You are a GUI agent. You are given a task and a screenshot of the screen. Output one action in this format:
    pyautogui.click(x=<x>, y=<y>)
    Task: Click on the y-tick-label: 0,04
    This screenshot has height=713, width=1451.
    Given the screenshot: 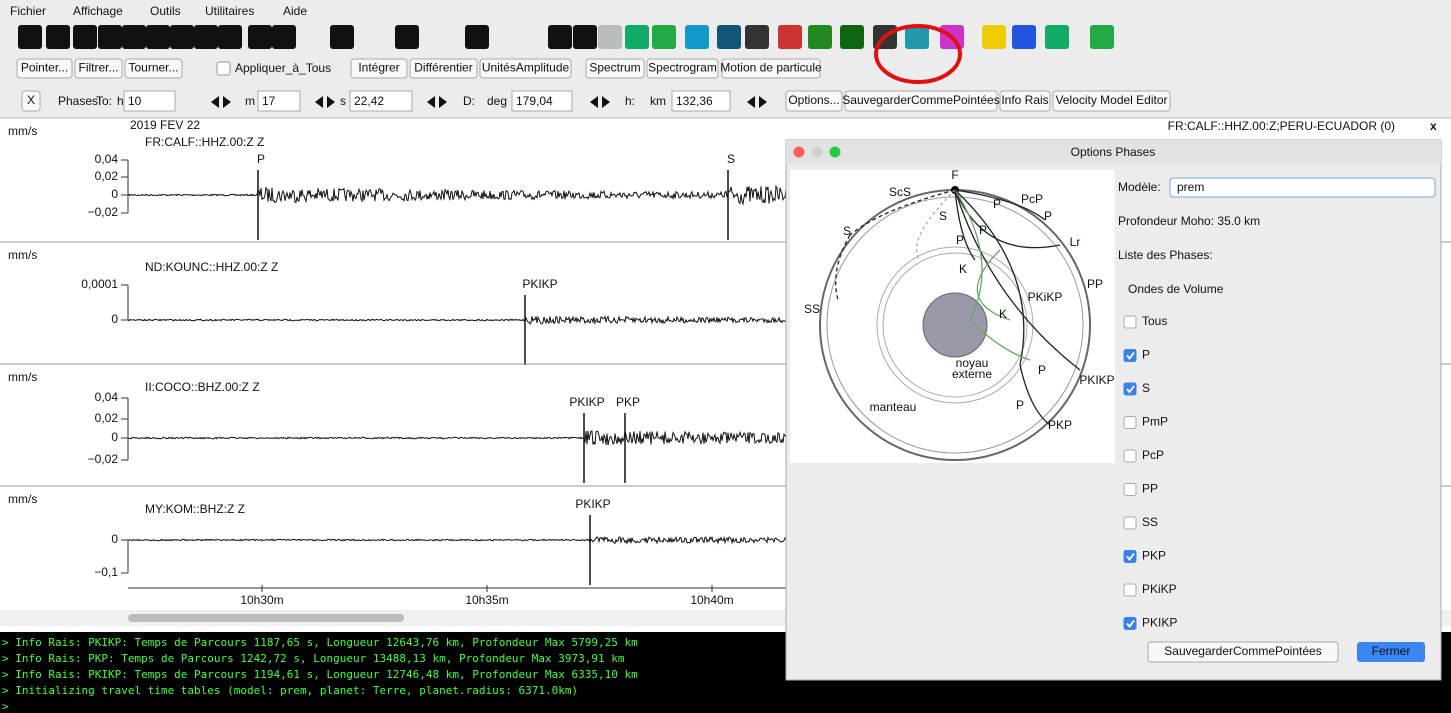 What is the action you would take?
    pyautogui.click(x=107, y=159)
    